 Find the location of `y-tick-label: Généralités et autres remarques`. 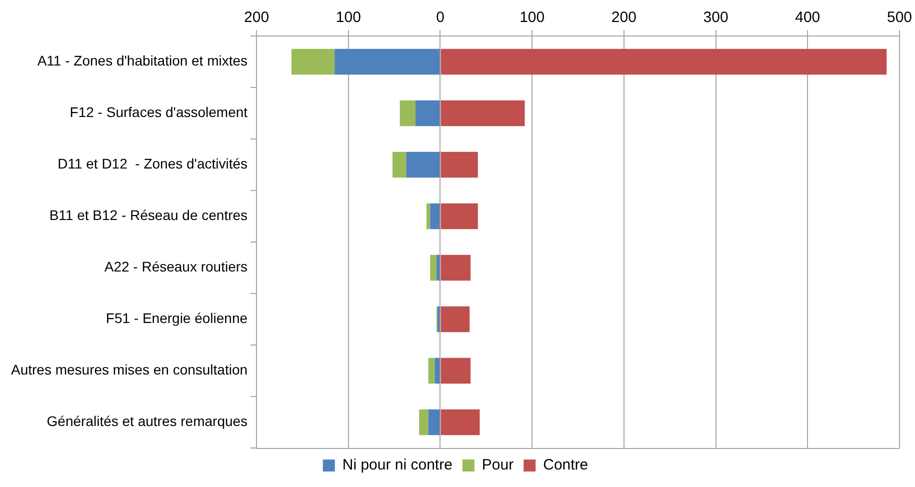

y-tick-label: Généralités et autres remarques is located at coordinates (147, 421).